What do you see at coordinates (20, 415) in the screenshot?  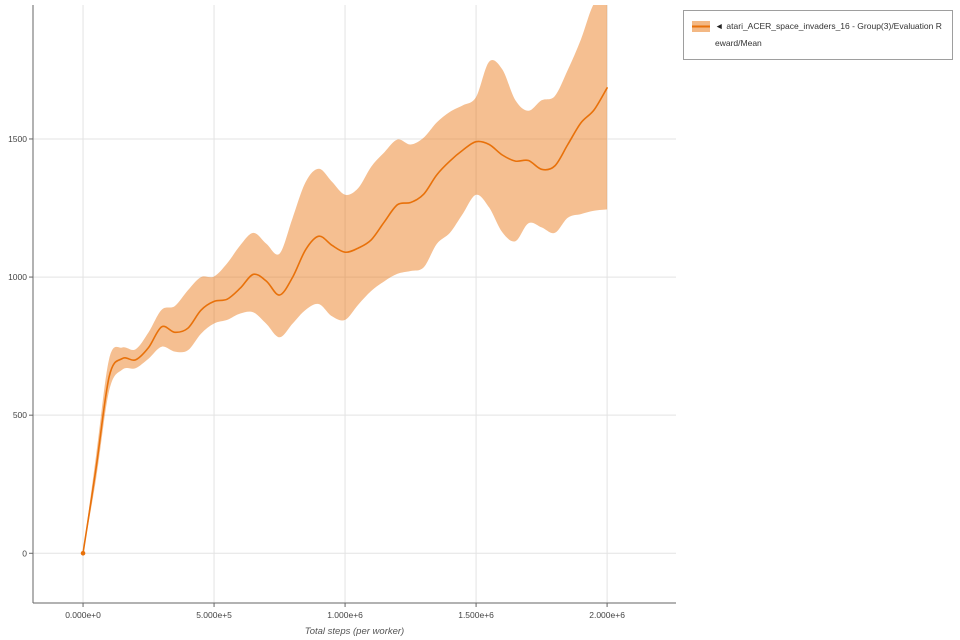 I see `y-tick-label: 500` at bounding box center [20, 415].